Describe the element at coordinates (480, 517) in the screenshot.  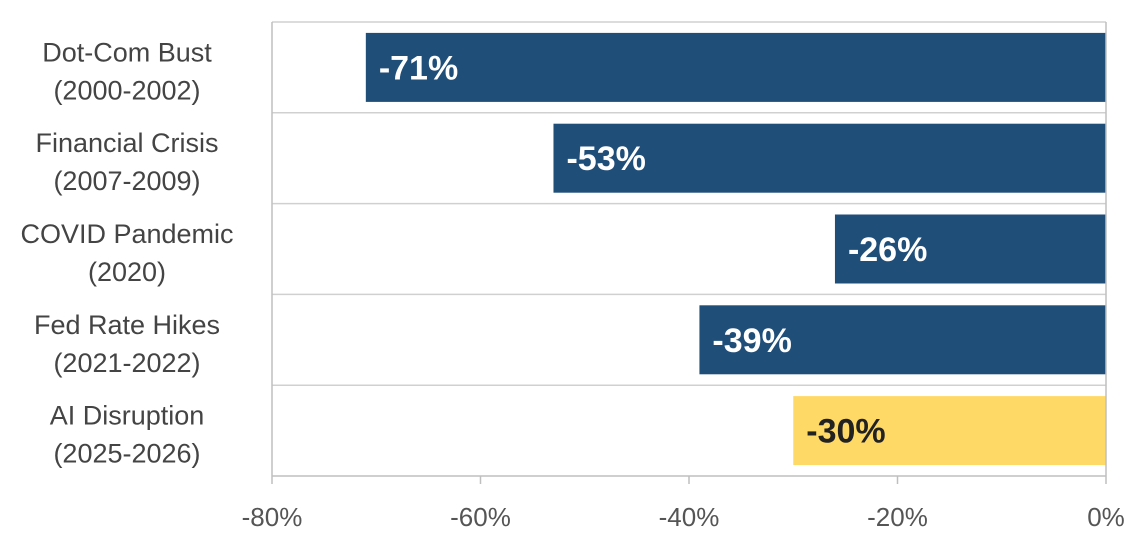
I see `x-tick-label: -60%` at that location.